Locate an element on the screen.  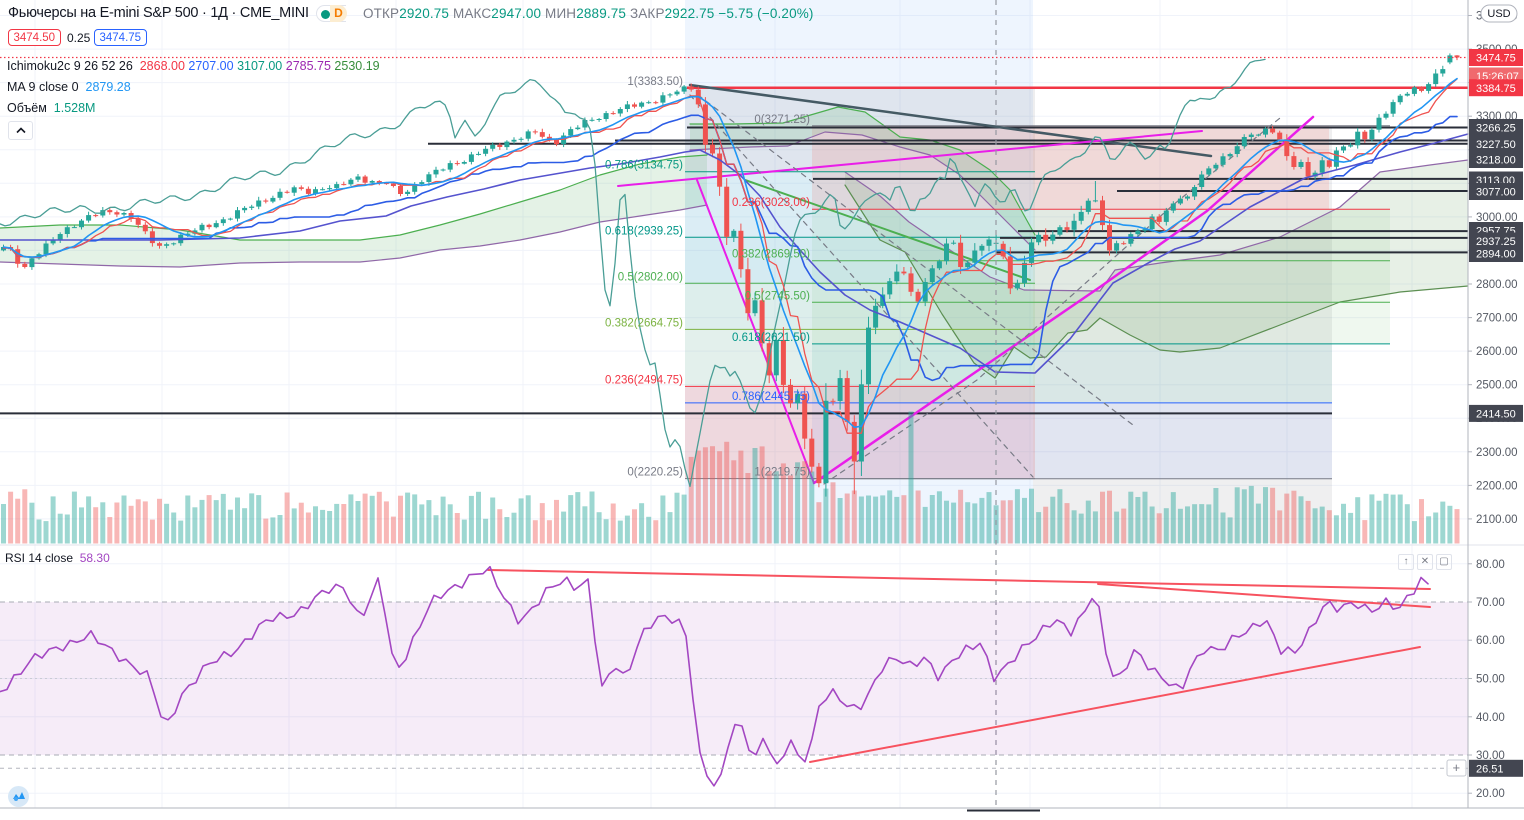
svg-text: 0.236(3023.00) is located at coordinates (771, 203).